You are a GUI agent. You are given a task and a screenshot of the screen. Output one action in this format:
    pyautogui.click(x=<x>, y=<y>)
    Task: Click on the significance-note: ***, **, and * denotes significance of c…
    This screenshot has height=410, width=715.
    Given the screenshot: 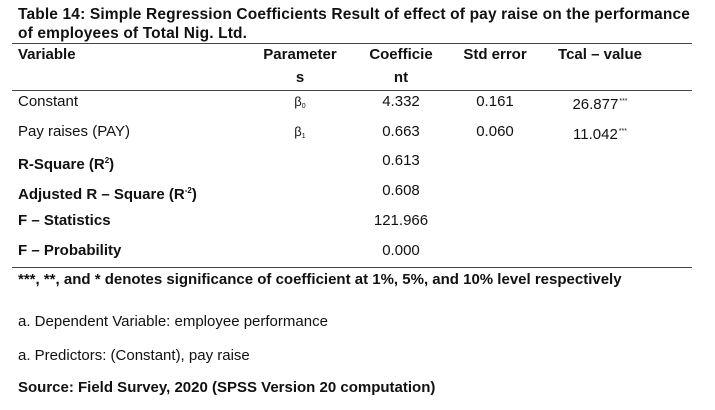 What is the action you would take?
    pyautogui.click(x=320, y=279)
    